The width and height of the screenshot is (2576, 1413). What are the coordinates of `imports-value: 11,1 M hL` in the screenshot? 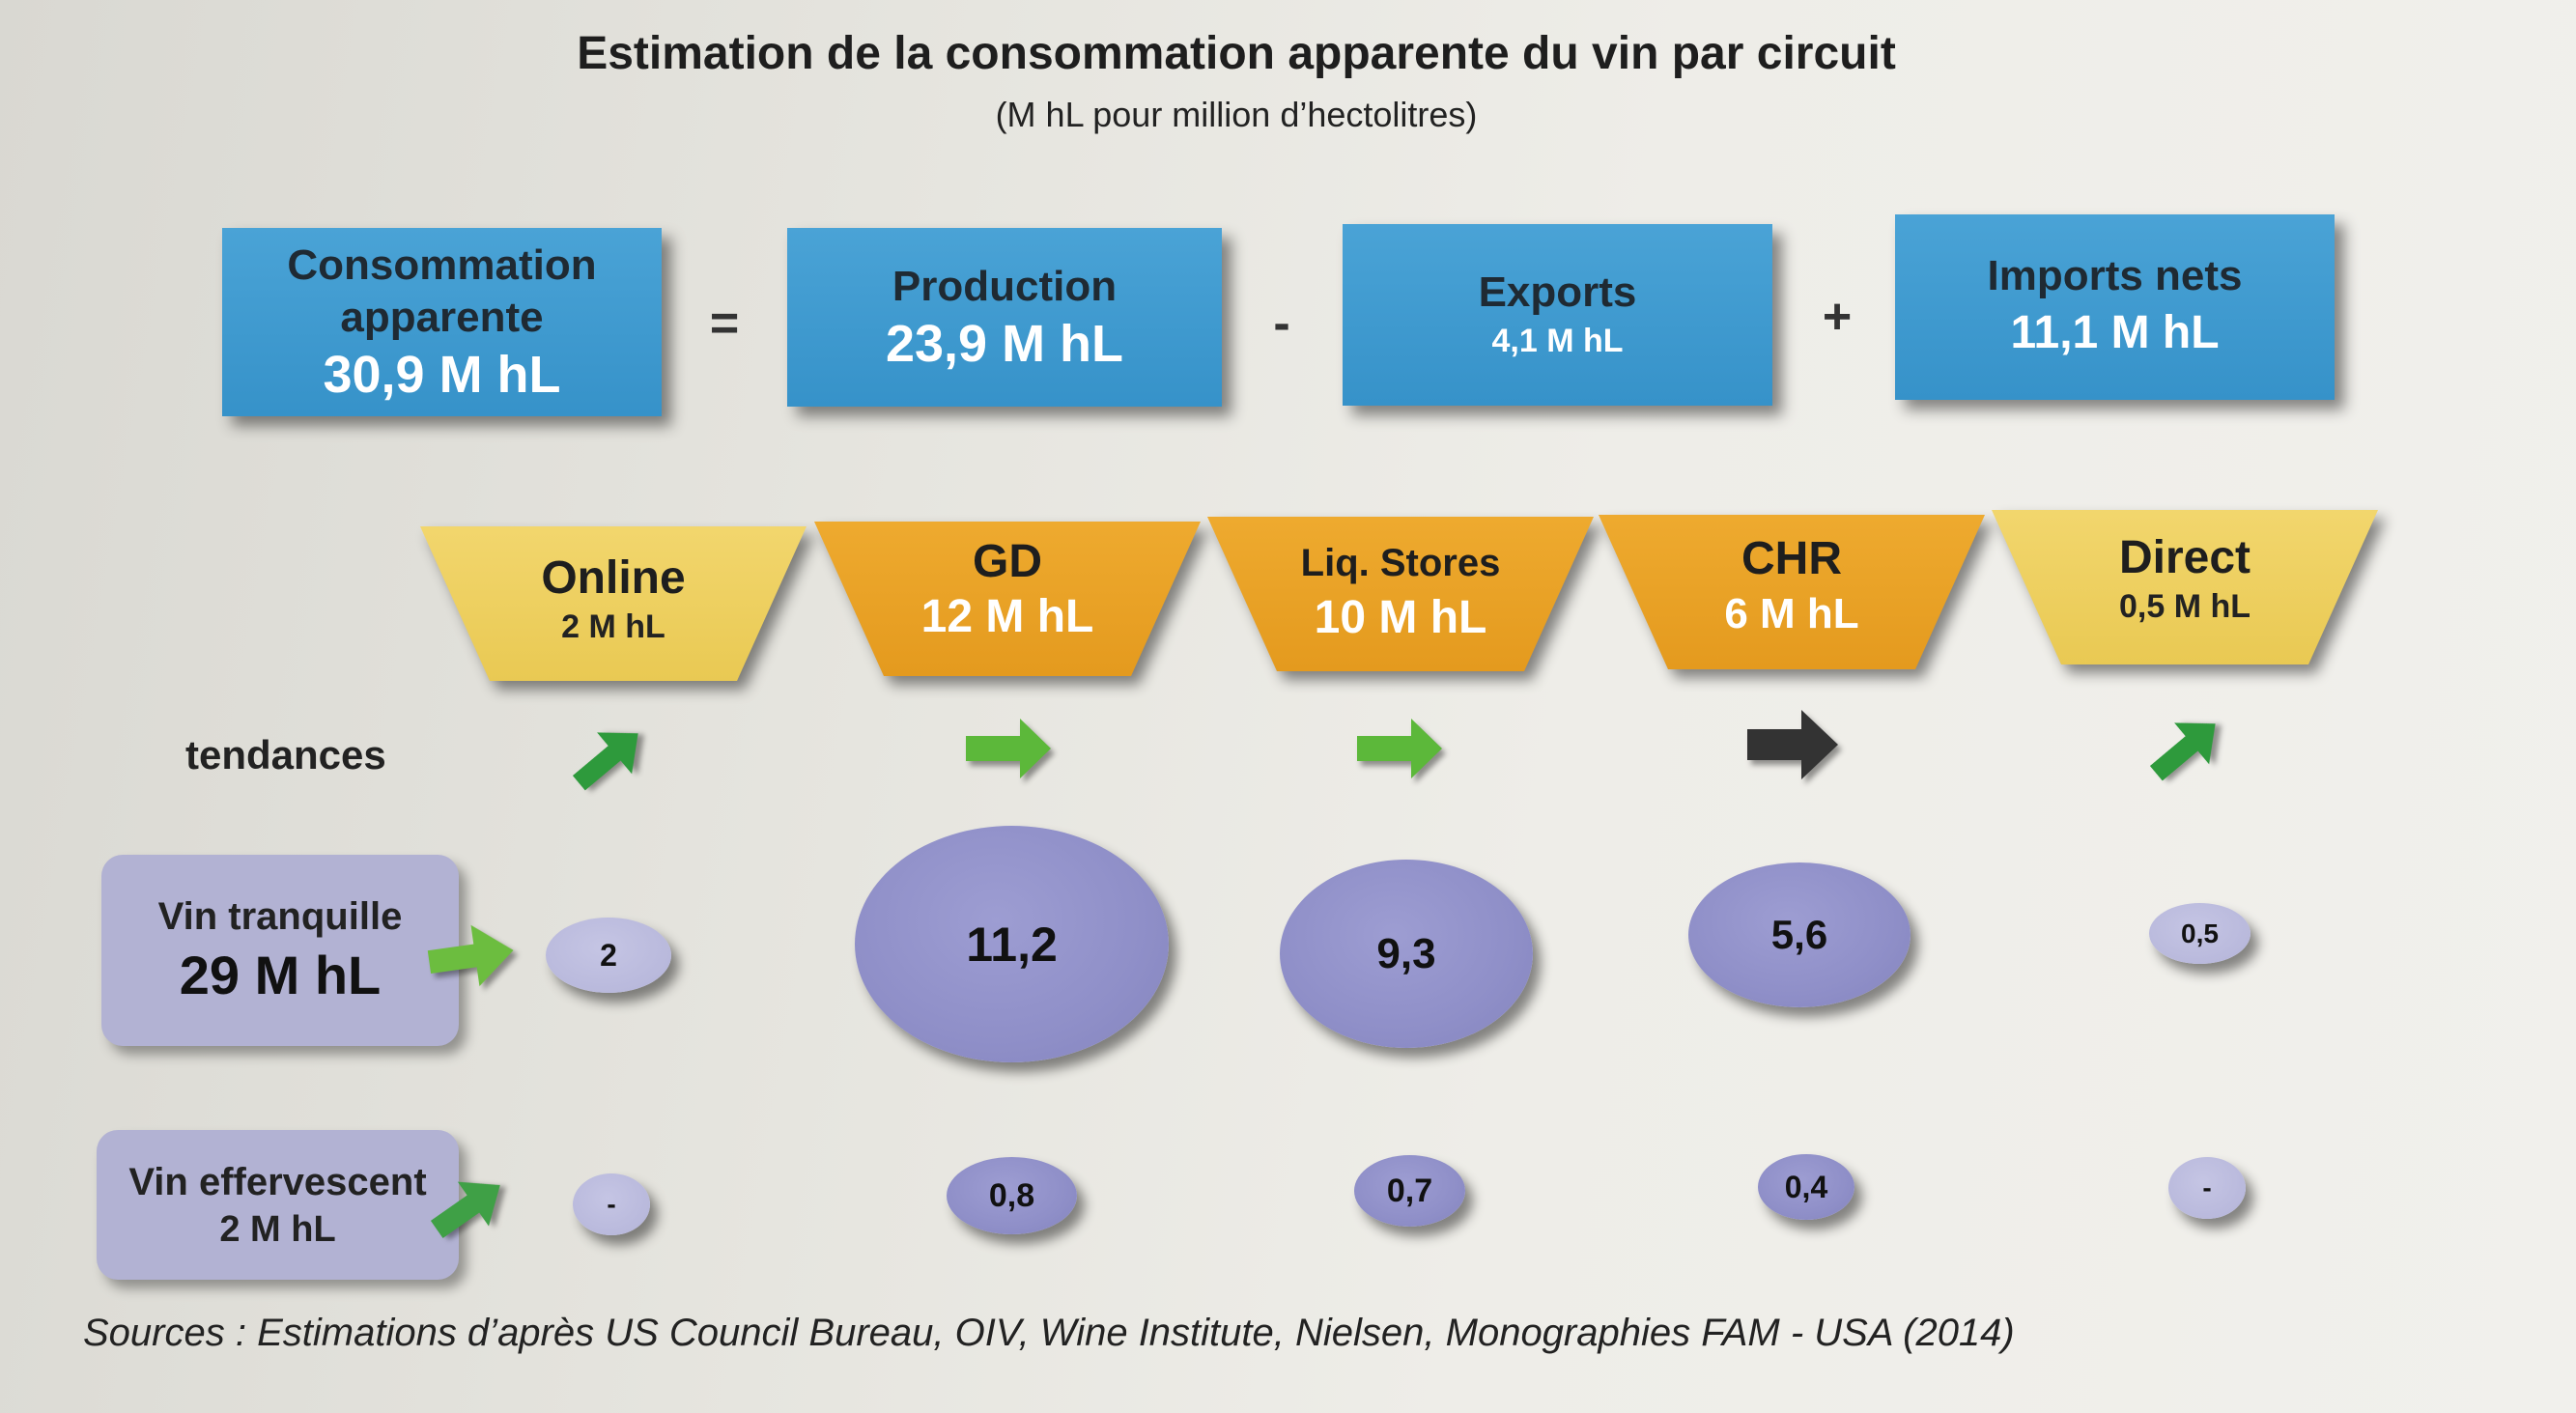 It's located at (2115, 332).